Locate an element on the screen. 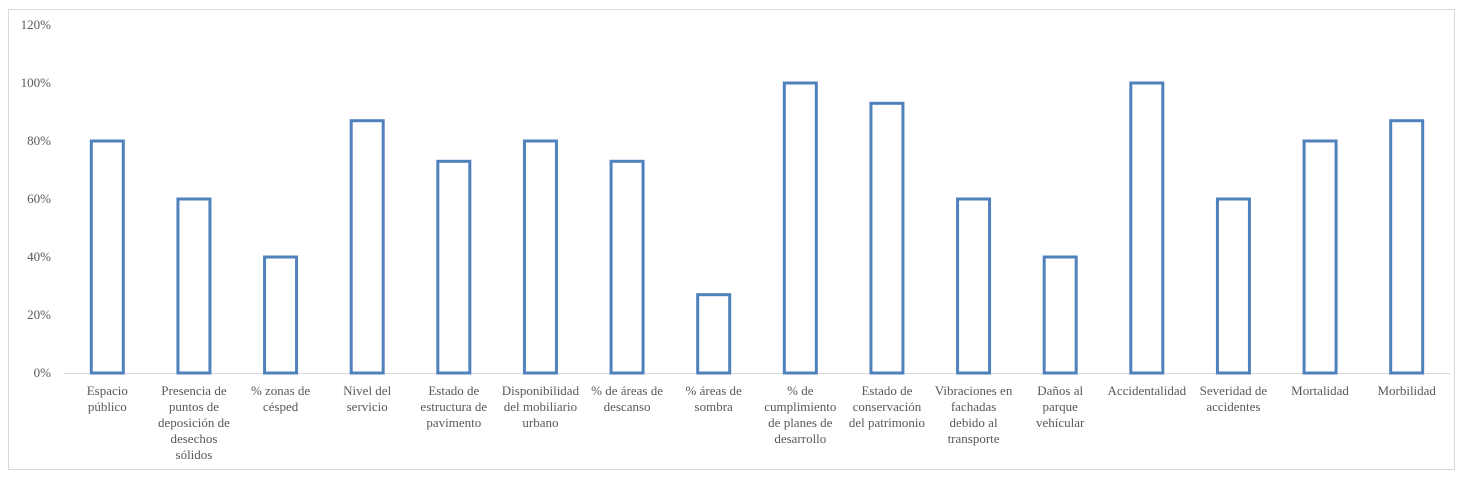 Image resolution: width=1463 pixels, height=478 pixels. x-tick-label: % de áreas de descanso is located at coordinates (627, 398).